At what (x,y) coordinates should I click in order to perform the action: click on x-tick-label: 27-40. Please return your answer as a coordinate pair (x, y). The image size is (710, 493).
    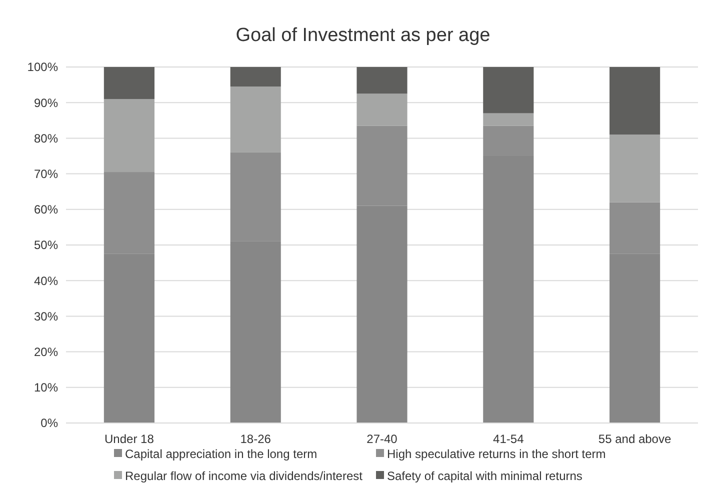
    Looking at the image, I should click on (382, 439).